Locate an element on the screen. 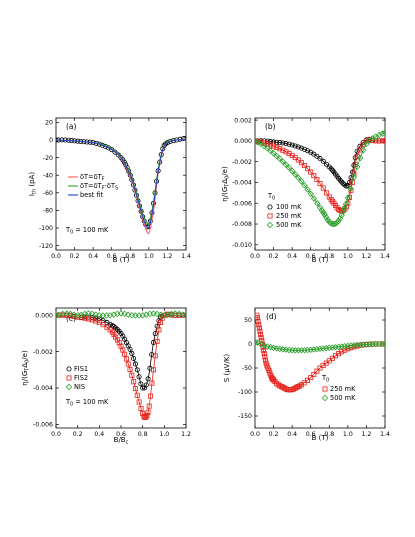  panel-d-y-tick-label: 50 is located at coordinates (248, 320).